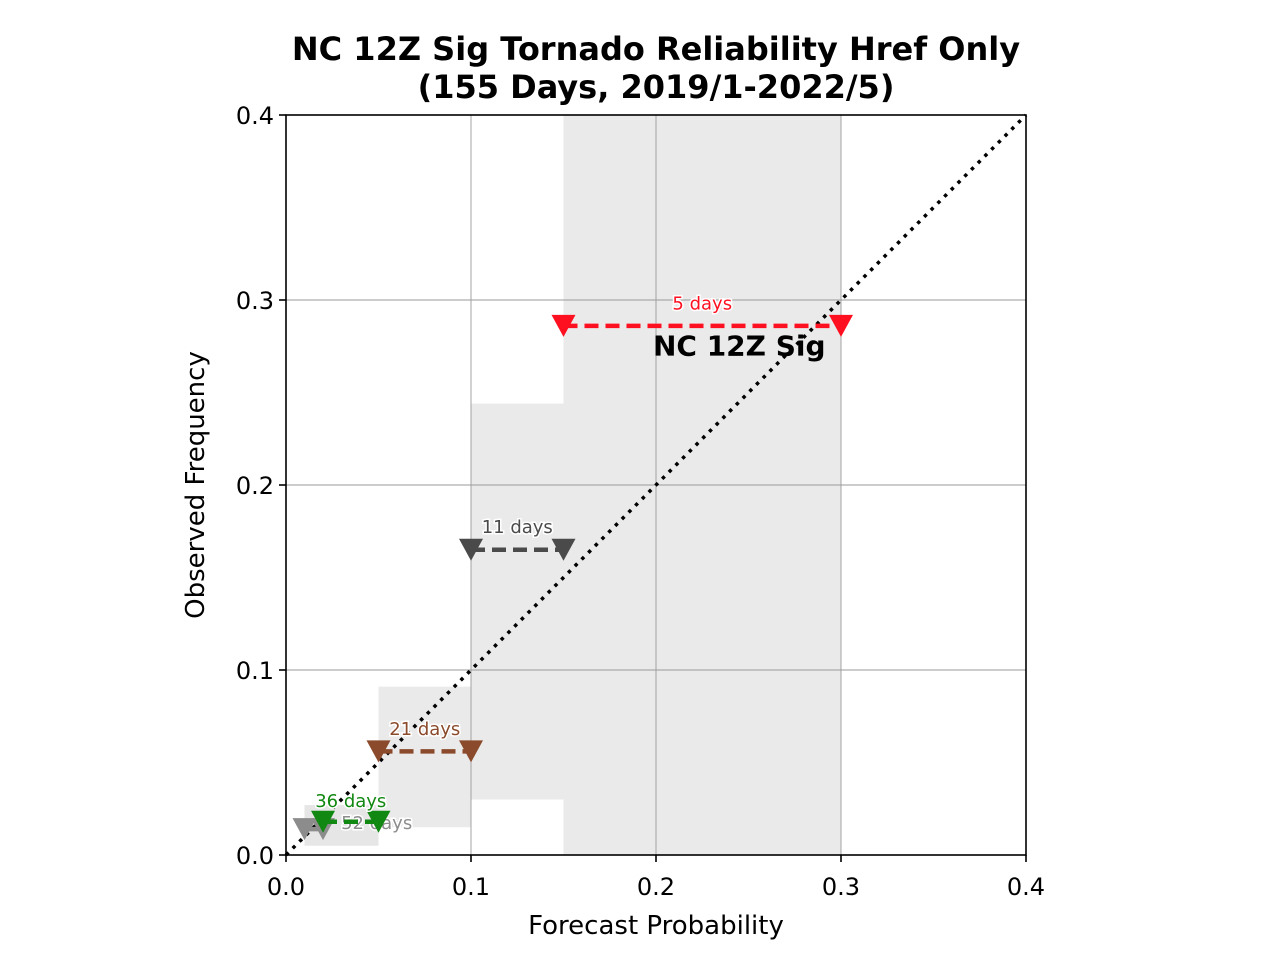  Describe the element at coordinates (196, 485) in the screenshot. I see `y-axis-label: Observed Frequency` at that location.